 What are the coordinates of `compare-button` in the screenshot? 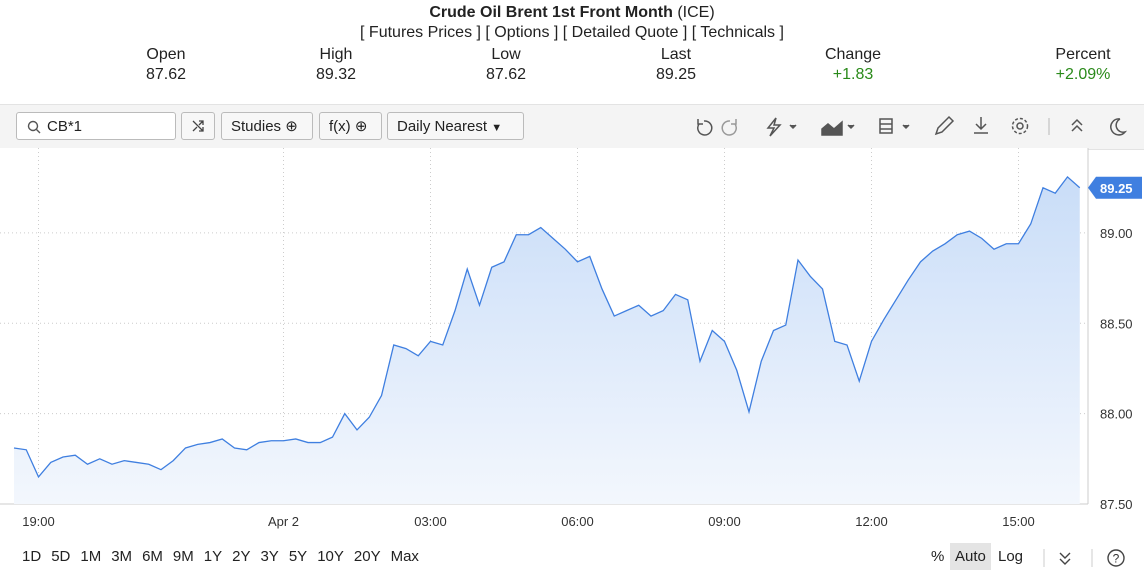 It's located at (198, 126).